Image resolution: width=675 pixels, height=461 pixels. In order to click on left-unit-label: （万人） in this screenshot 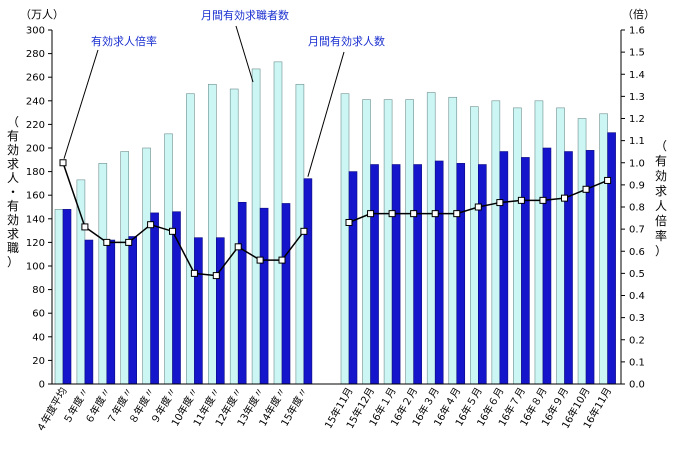, I will do `click(42, 14)`.